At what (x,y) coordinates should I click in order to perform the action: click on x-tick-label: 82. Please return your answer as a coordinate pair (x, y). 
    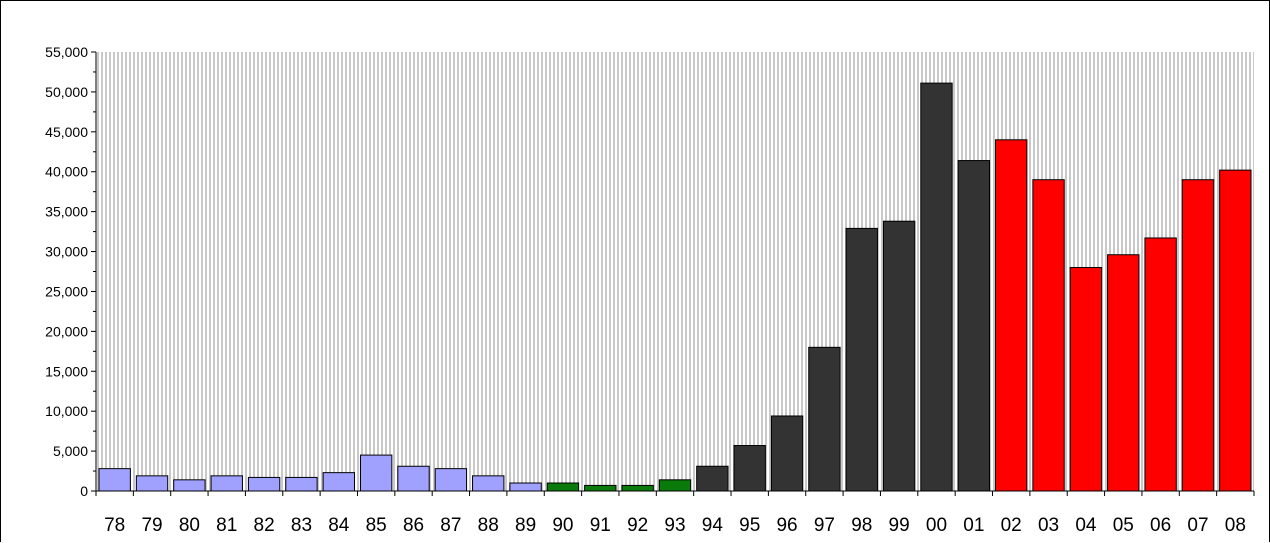
    Looking at the image, I should click on (264, 525).